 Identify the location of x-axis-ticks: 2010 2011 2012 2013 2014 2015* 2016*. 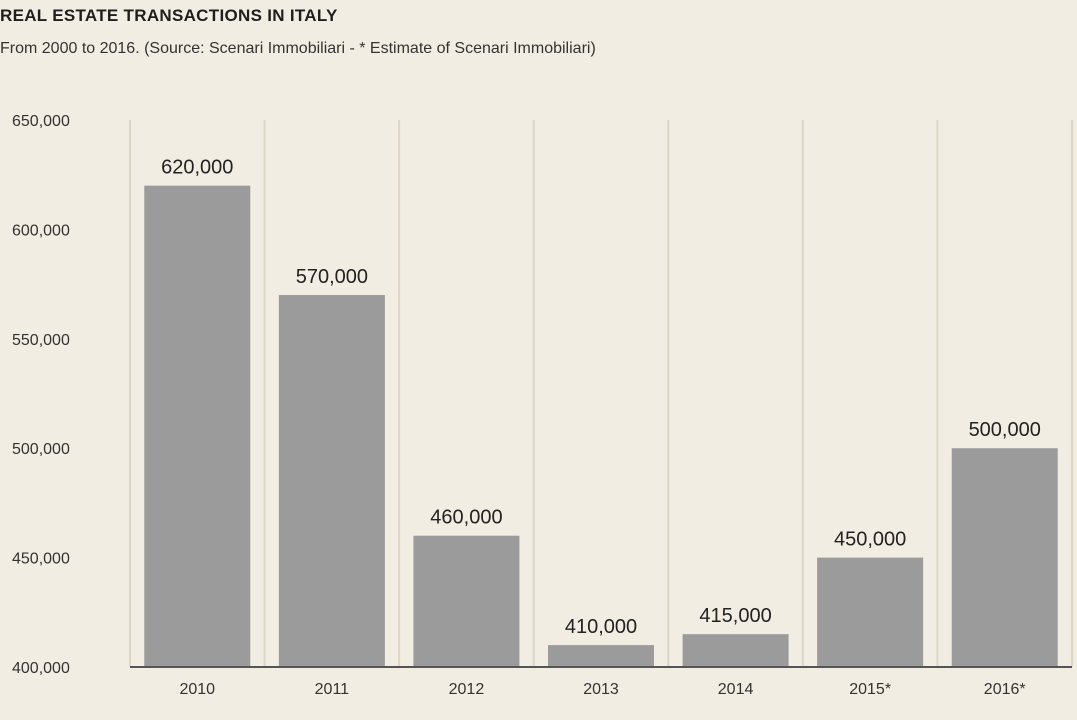
(602, 689).